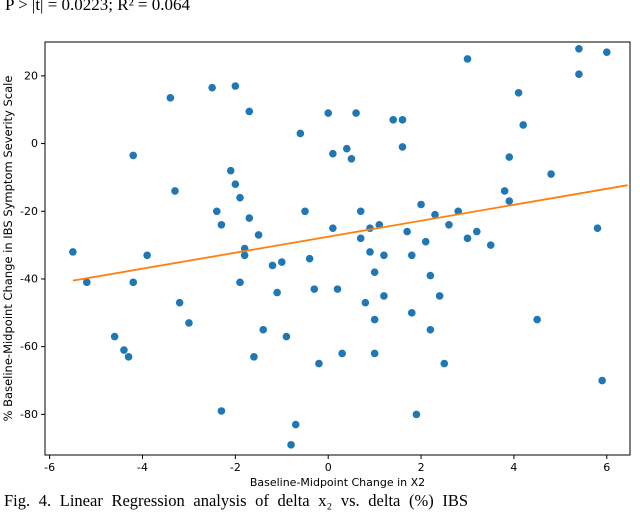  What do you see at coordinates (513, 467) in the screenshot?
I see `x-tick-label: 4` at bounding box center [513, 467].